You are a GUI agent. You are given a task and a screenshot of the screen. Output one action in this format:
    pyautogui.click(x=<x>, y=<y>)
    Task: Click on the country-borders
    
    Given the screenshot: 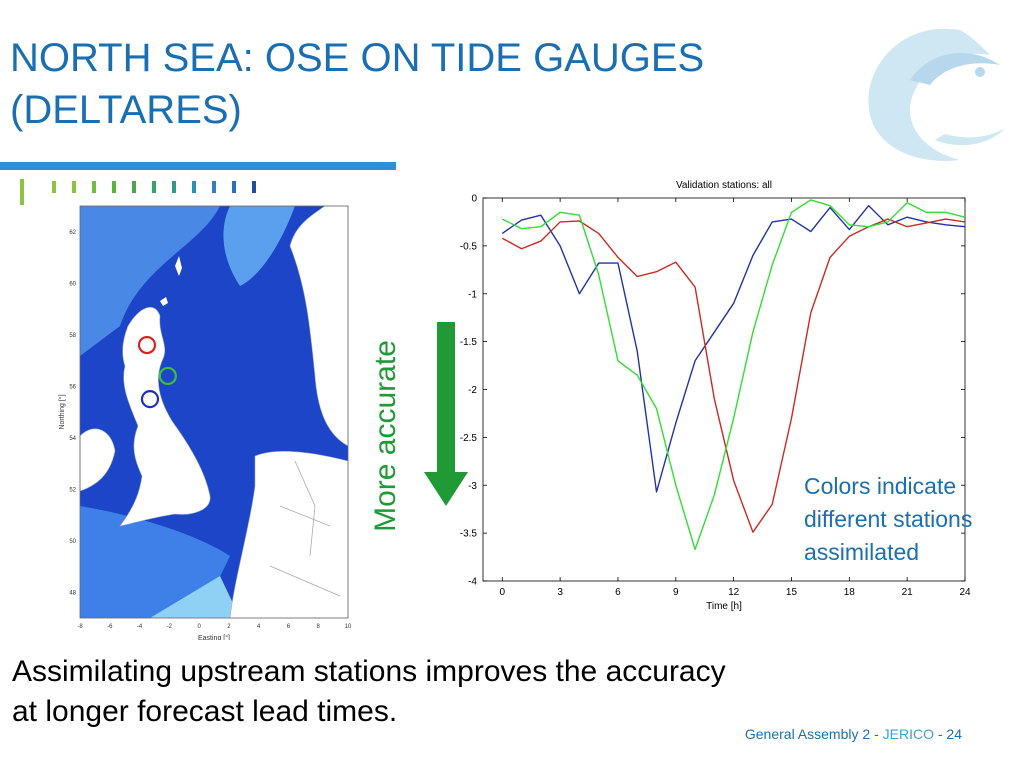 What is the action you would take?
    pyautogui.click(x=305, y=528)
    